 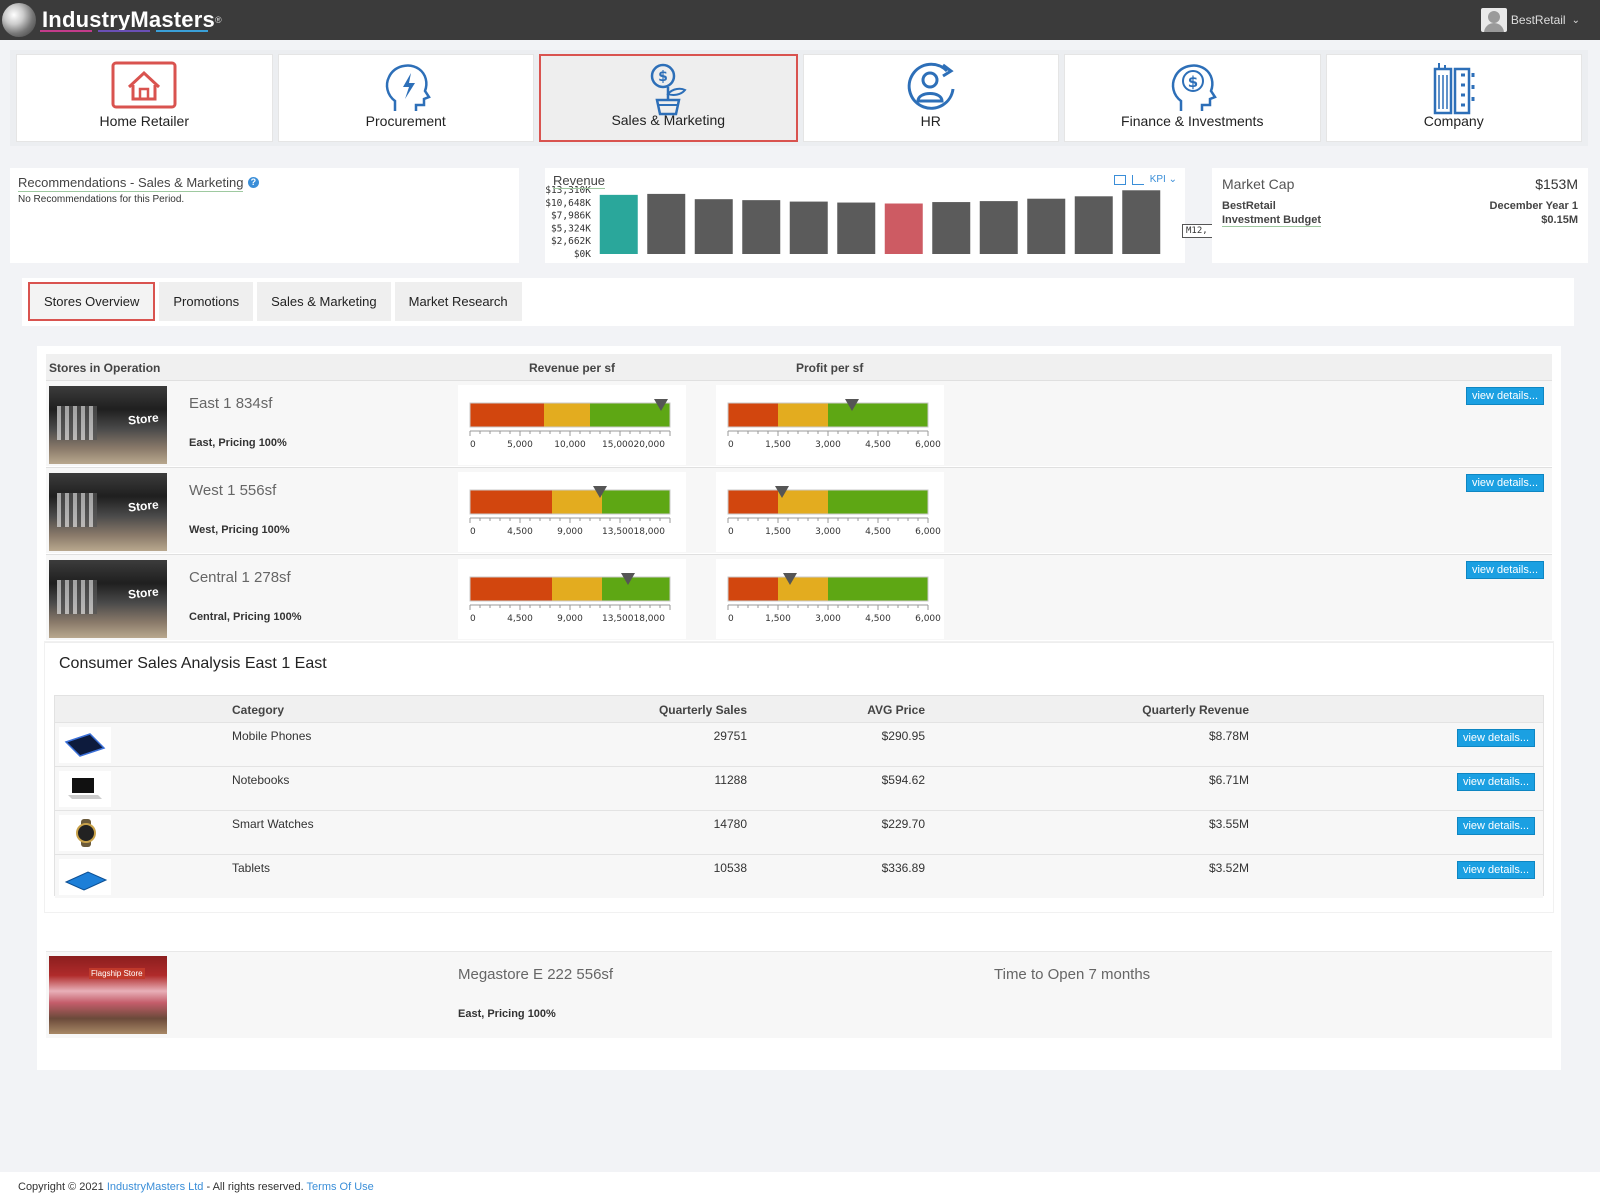 I want to click on investment-budget-value: $0.15M, so click(x=1559, y=220).